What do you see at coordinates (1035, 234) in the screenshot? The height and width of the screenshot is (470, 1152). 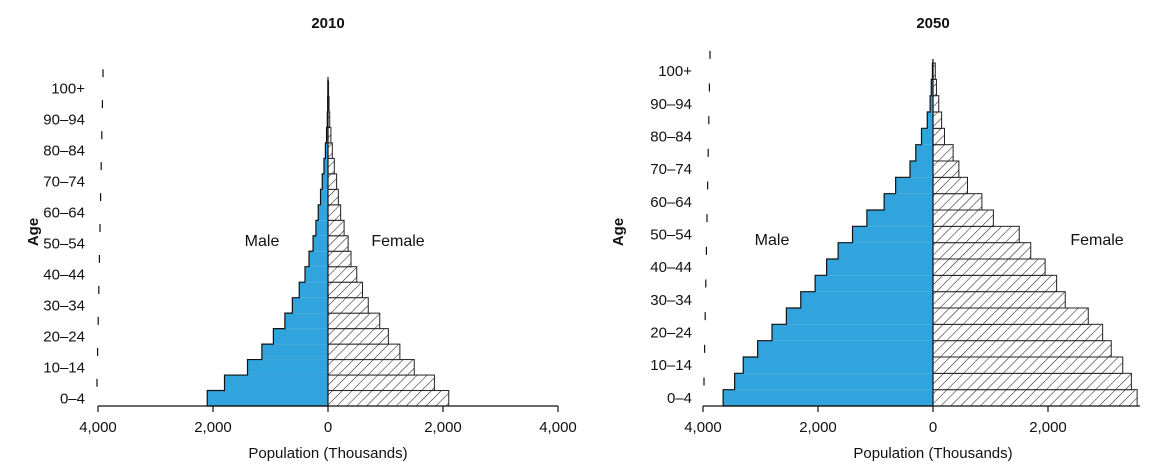 I see `series-female` at bounding box center [1035, 234].